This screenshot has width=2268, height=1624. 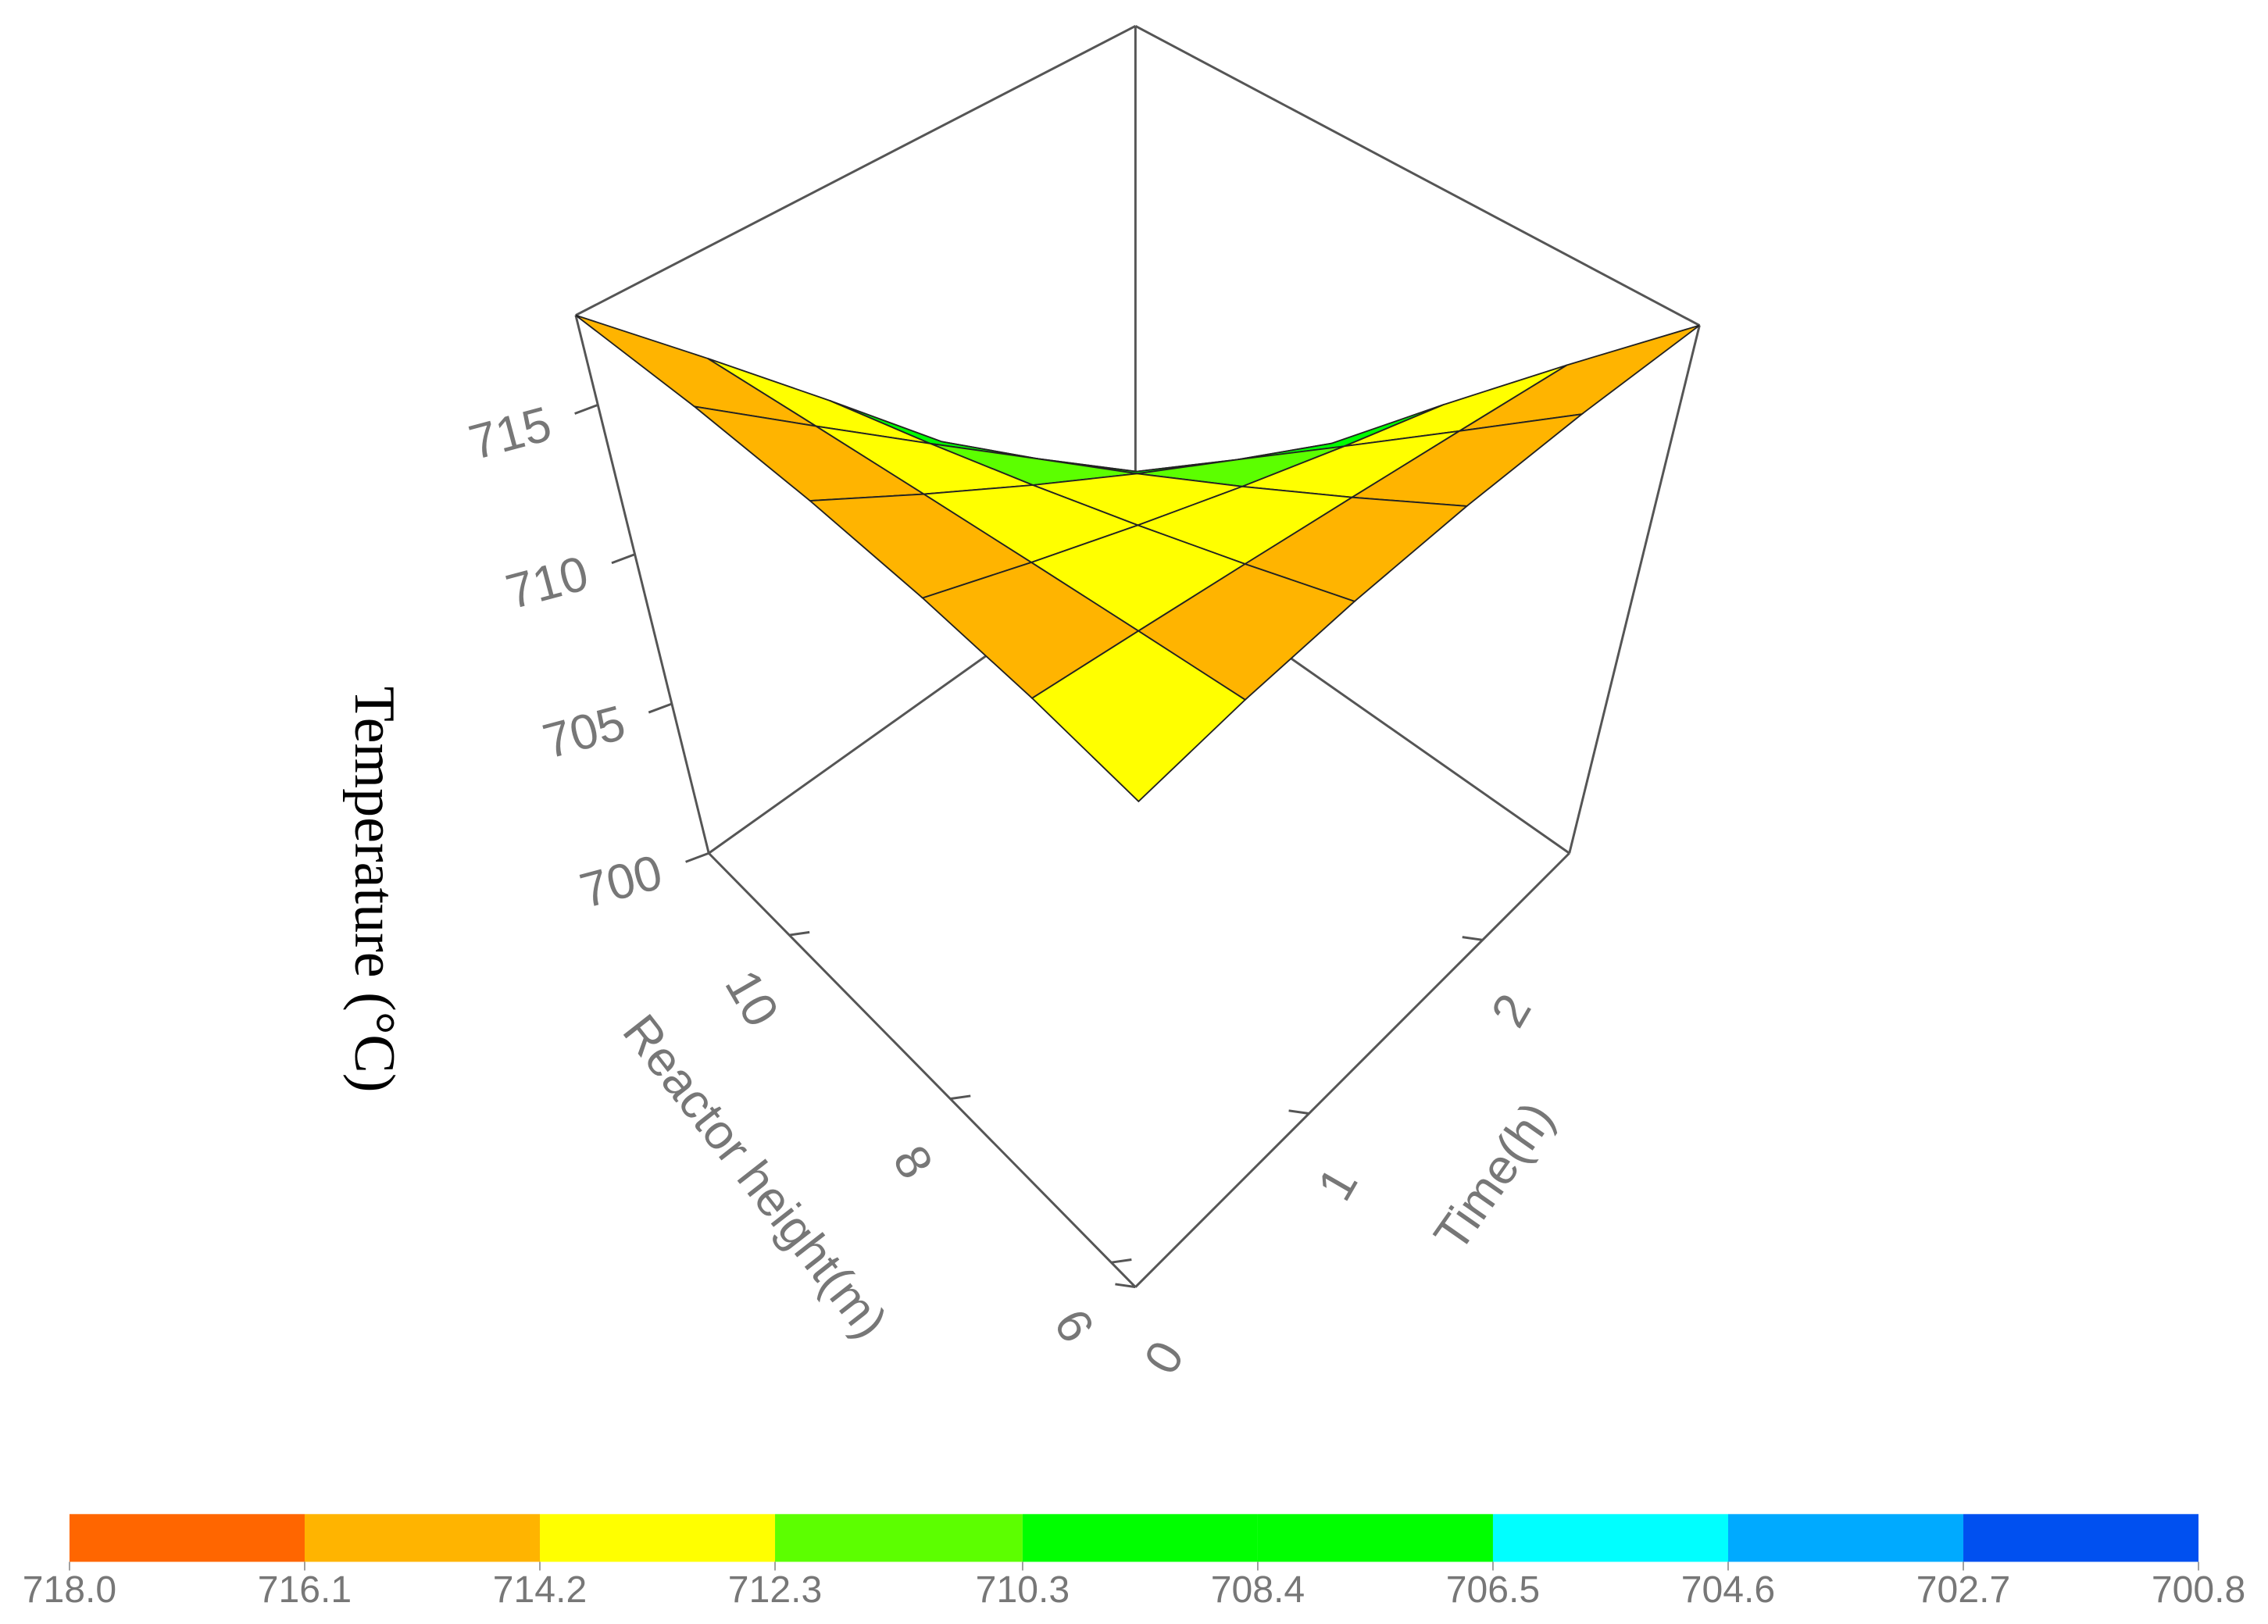 I want to click on colorbar-label: 708.4, so click(x=1258, y=1590).